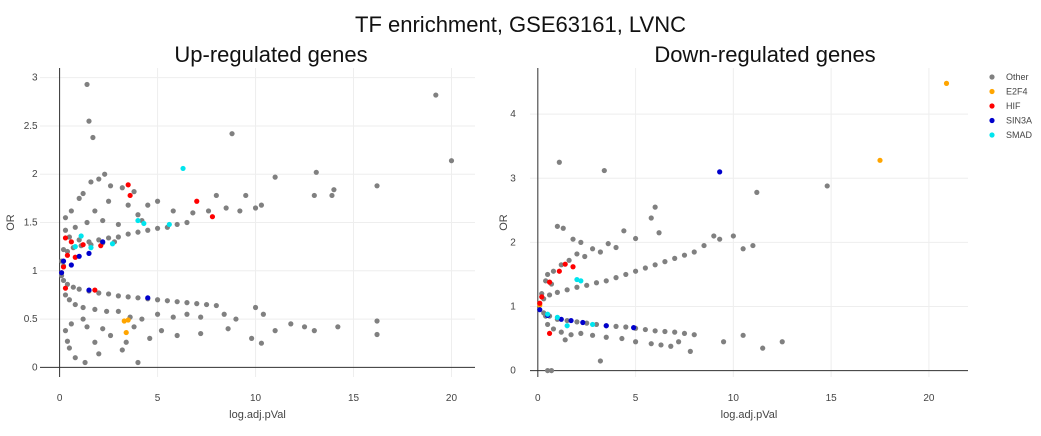 This screenshot has height=436, width=1041. I want to click on up-point-e2f4, so click(128, 320).